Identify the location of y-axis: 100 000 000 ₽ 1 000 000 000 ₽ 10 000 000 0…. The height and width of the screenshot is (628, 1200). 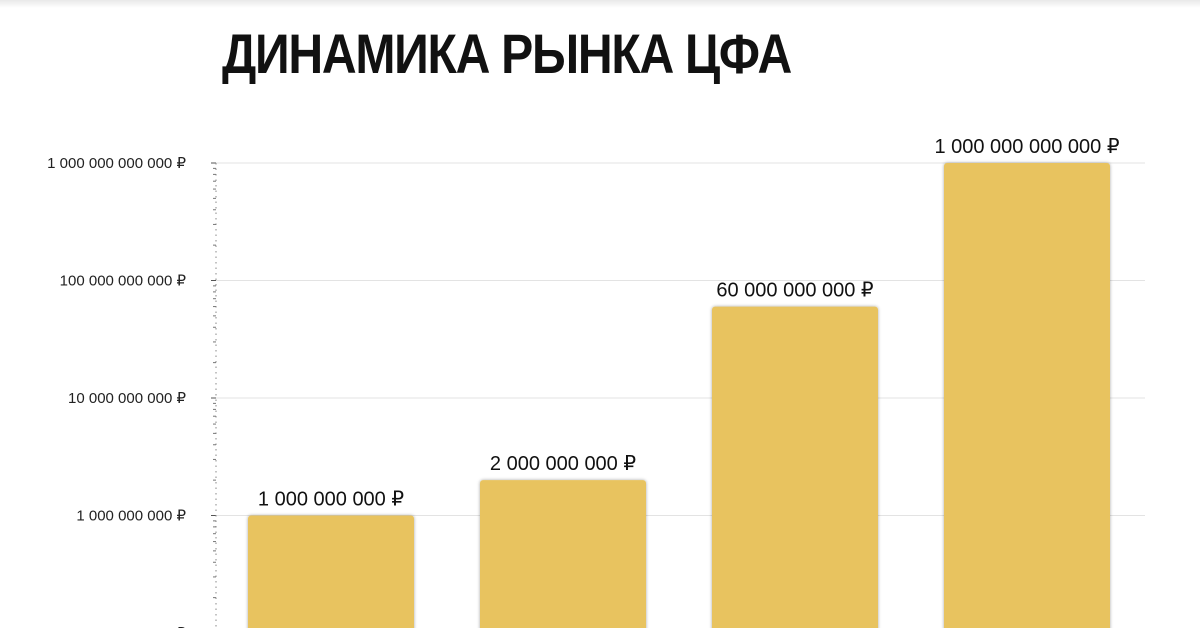
(132, 391).